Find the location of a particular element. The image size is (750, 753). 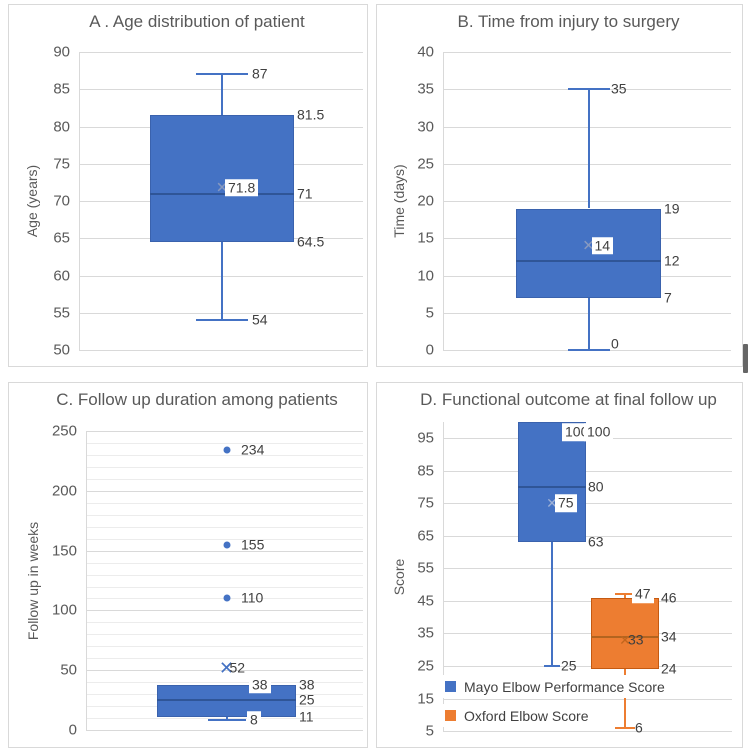

data-label: 38 is located at coordinates (260, 684).